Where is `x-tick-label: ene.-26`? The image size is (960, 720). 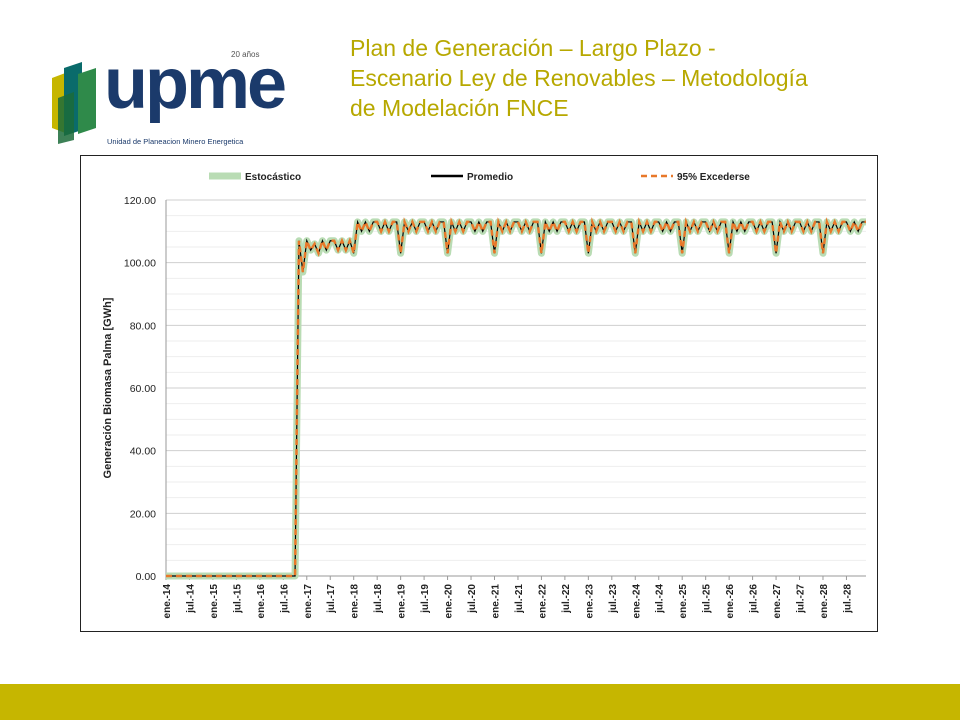
x-tick-label: ene.-26 is located at coordinates (730, 601).